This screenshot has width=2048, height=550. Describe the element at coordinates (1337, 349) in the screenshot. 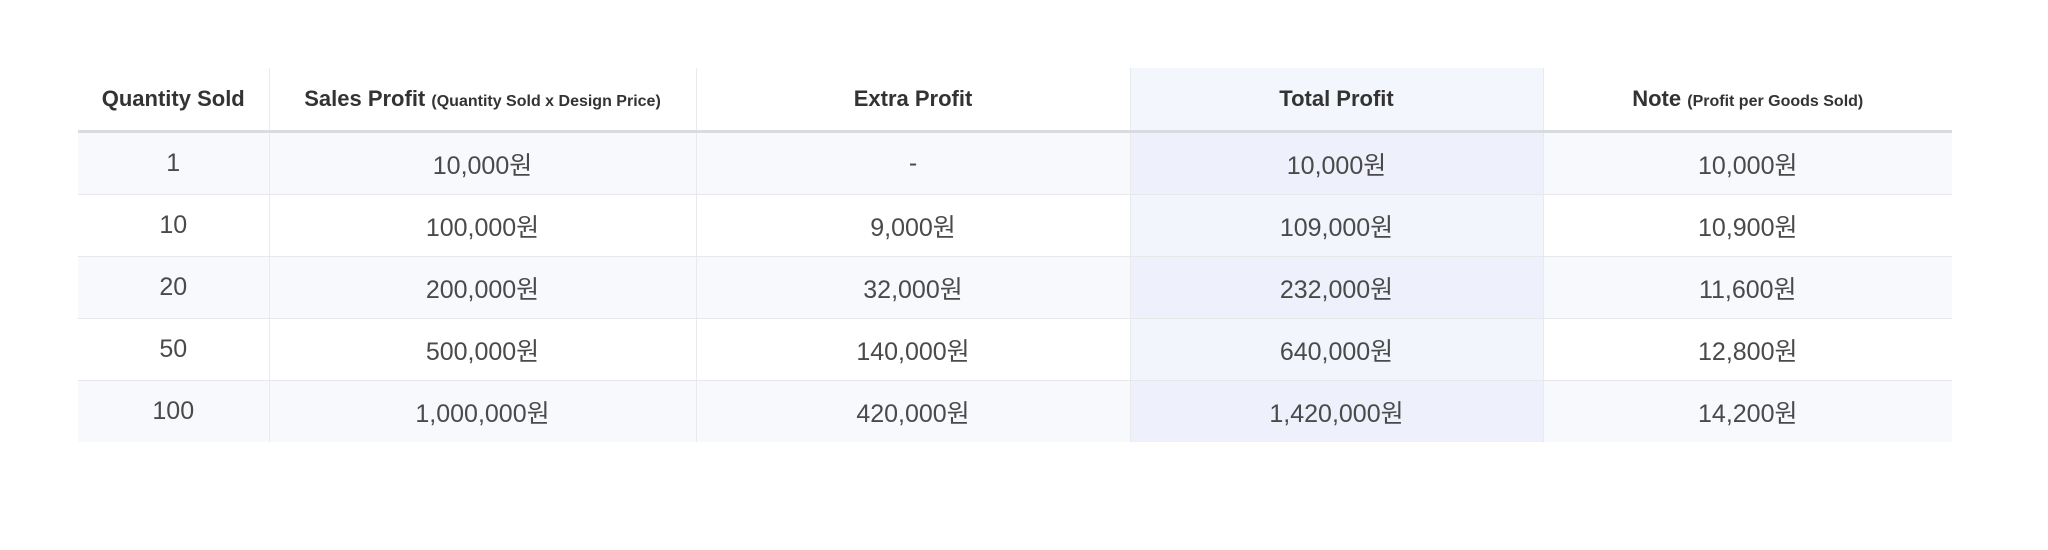

I see `cell-total-profit: 640,000원` at that location.